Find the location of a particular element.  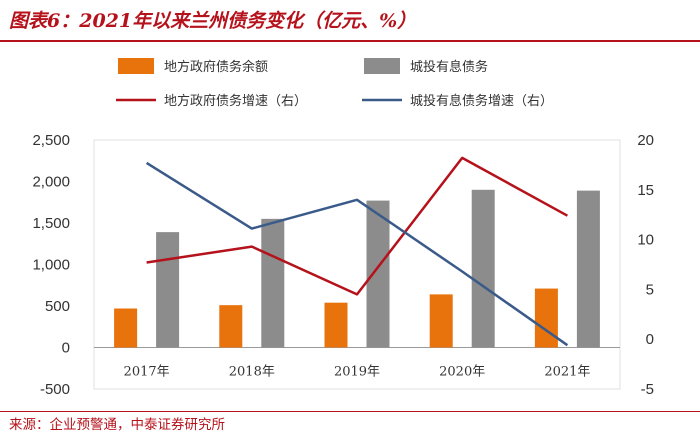

left-tick-label: 1,000 is located at coordinates (51, 265).